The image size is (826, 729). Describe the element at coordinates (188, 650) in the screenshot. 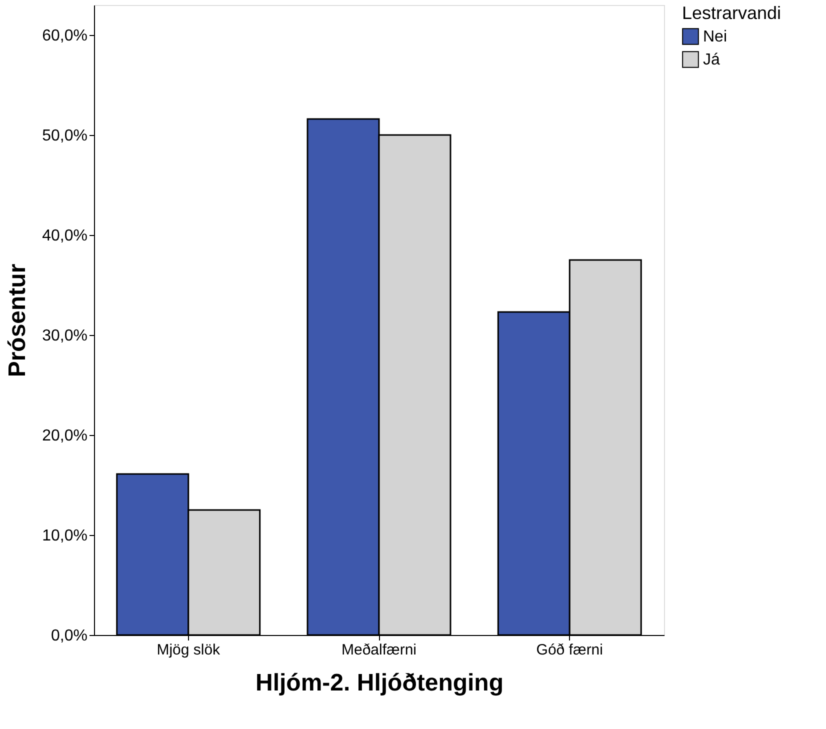

I see `x-tick-label: Mjög slök` at that location.